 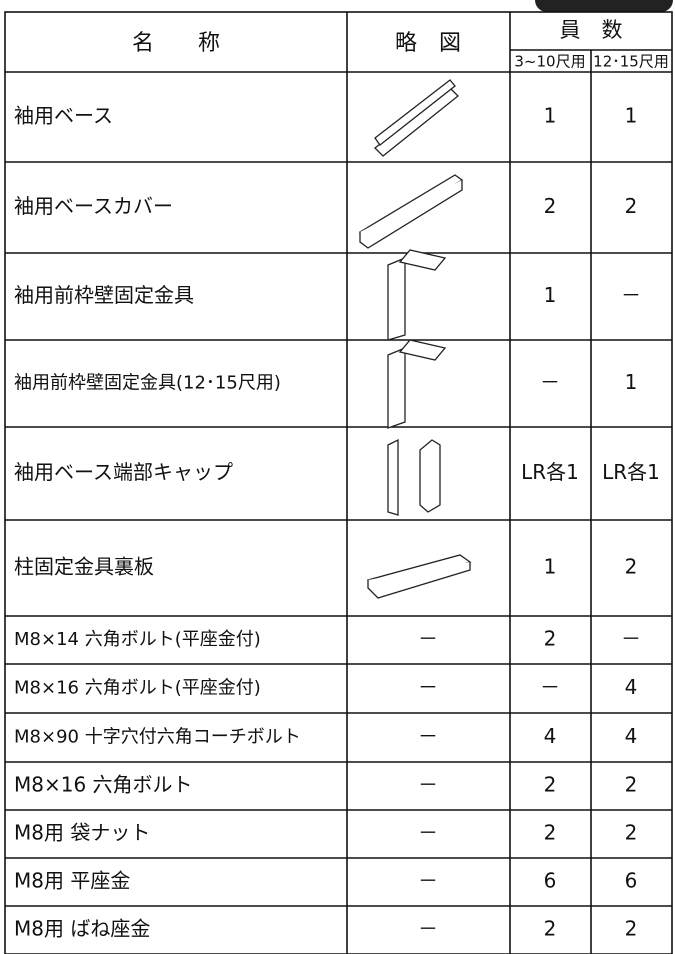 What do you see at coordinates (549, 62) in the screenshot?
I see `header-sub: 3~10尺用` at bounding box center [549, 62].